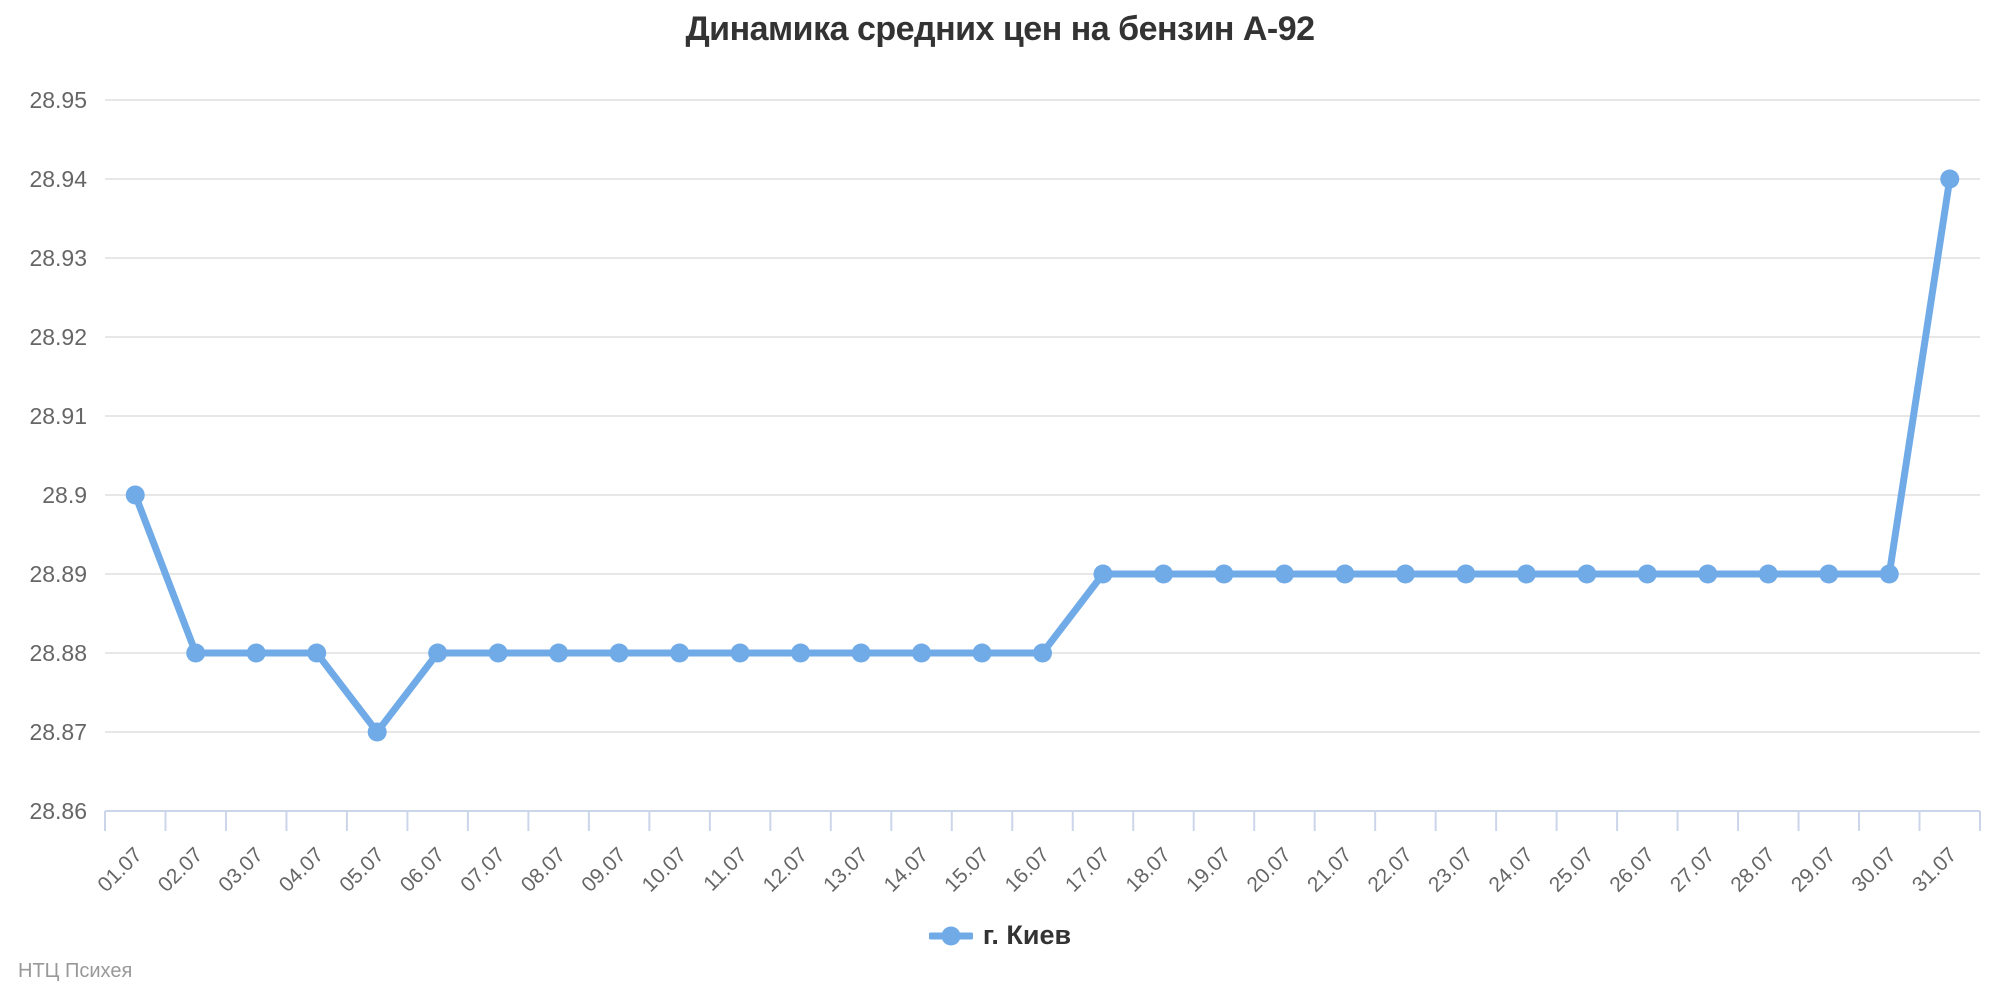 The height and width of the screenshot is (1000, 2000). I want to click on x-axis-label: 21.07, so click(1329, 869).